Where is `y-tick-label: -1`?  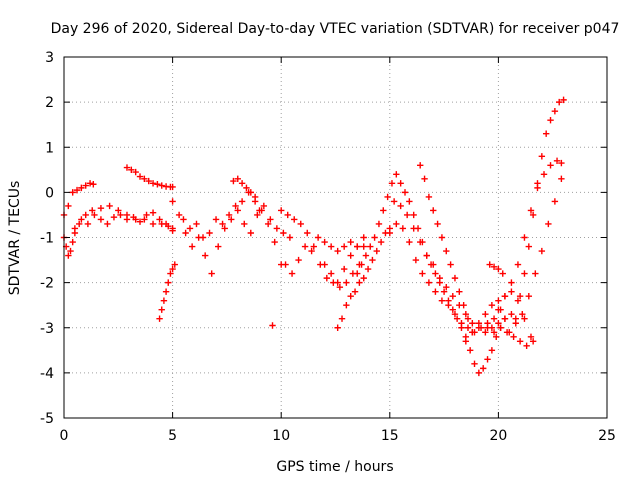 y-tick-label: -1 is located at coordinates (47, 239).